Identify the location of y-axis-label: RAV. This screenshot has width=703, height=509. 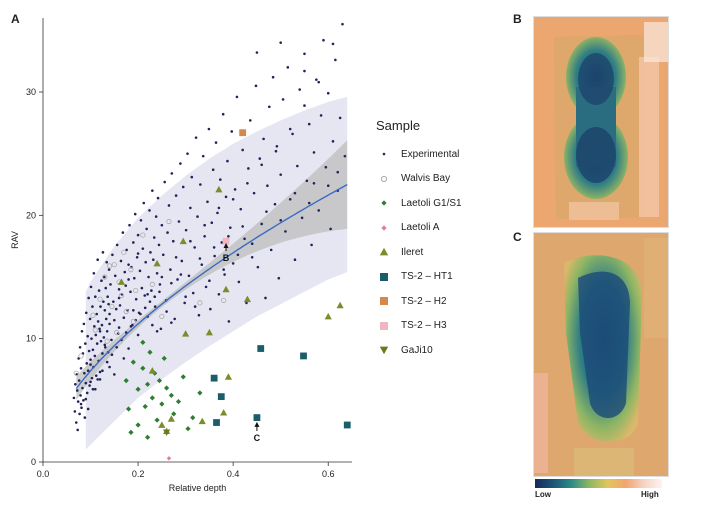
(15, 240).